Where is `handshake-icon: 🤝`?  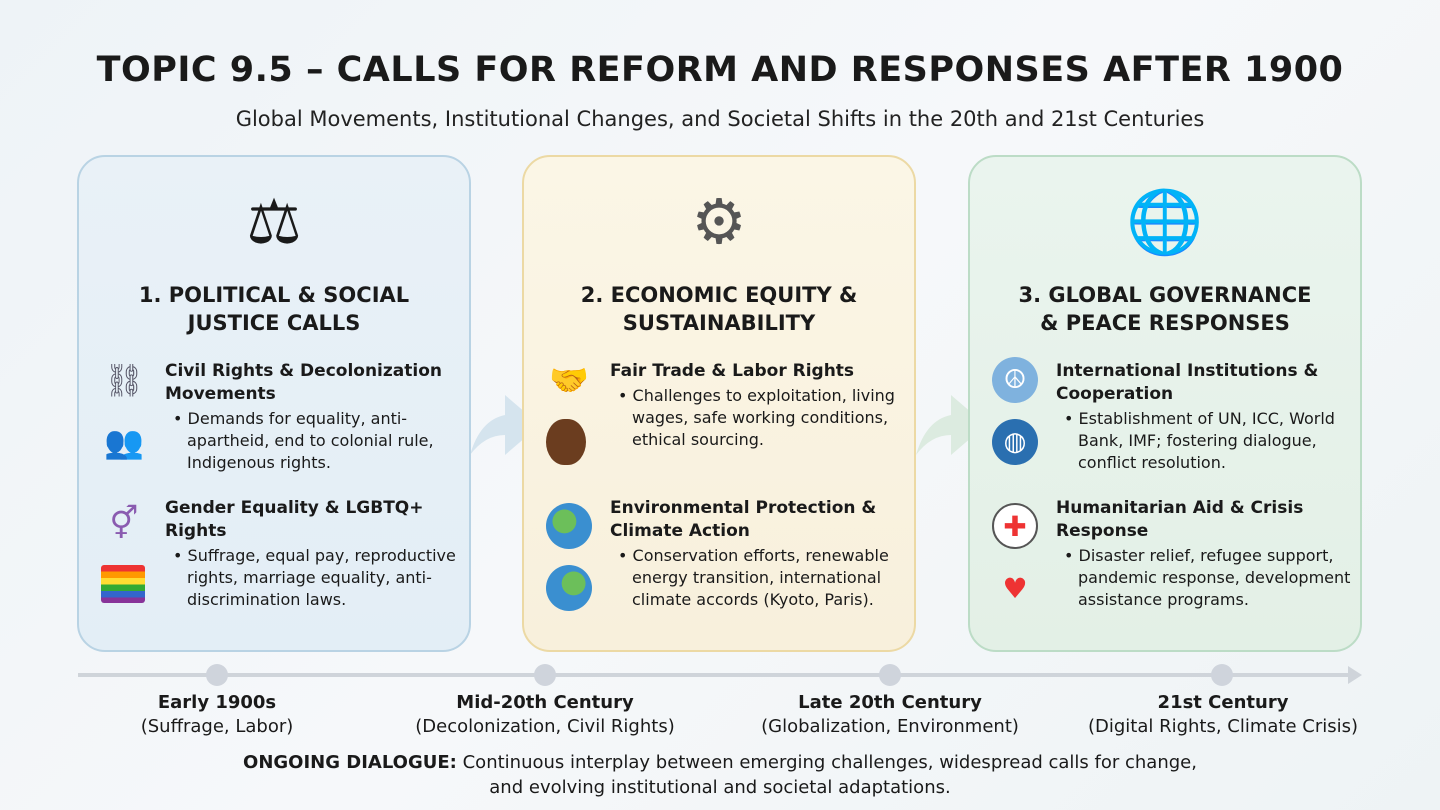
handshake-icon: 🤝 is located at coordinates (569, 380).